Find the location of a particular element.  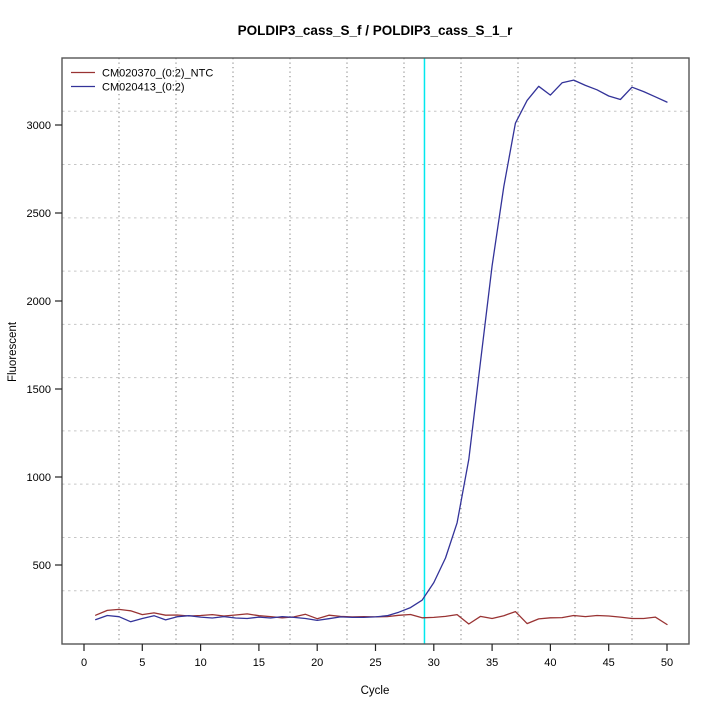

x-tick-label: 45 is located at coordinates (609, 663).